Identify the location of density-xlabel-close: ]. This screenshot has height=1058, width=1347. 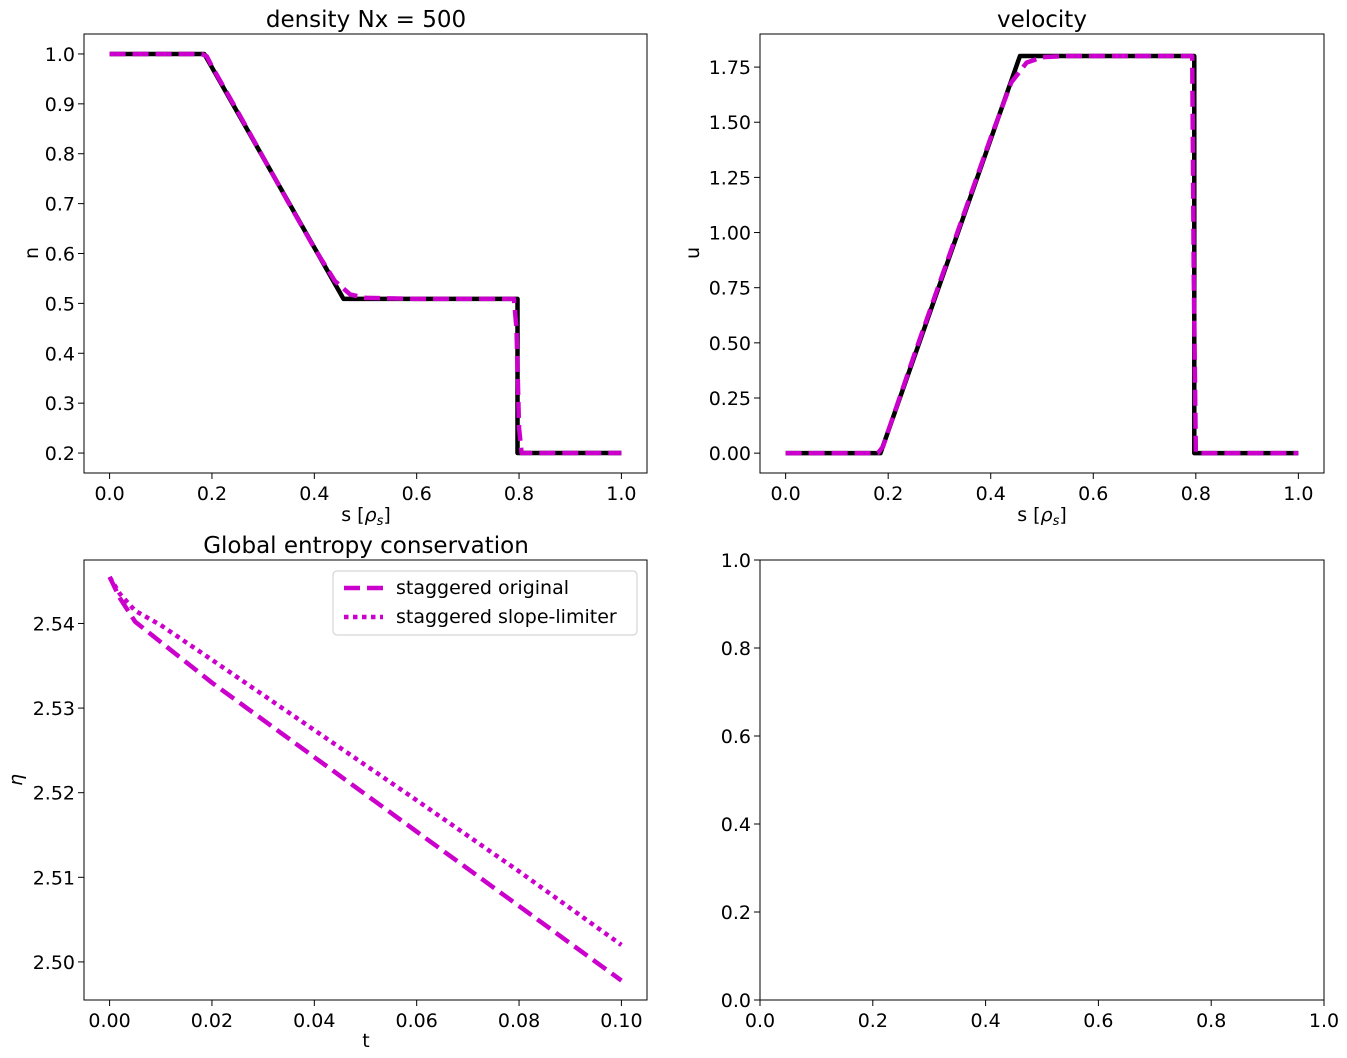
(386, 515).